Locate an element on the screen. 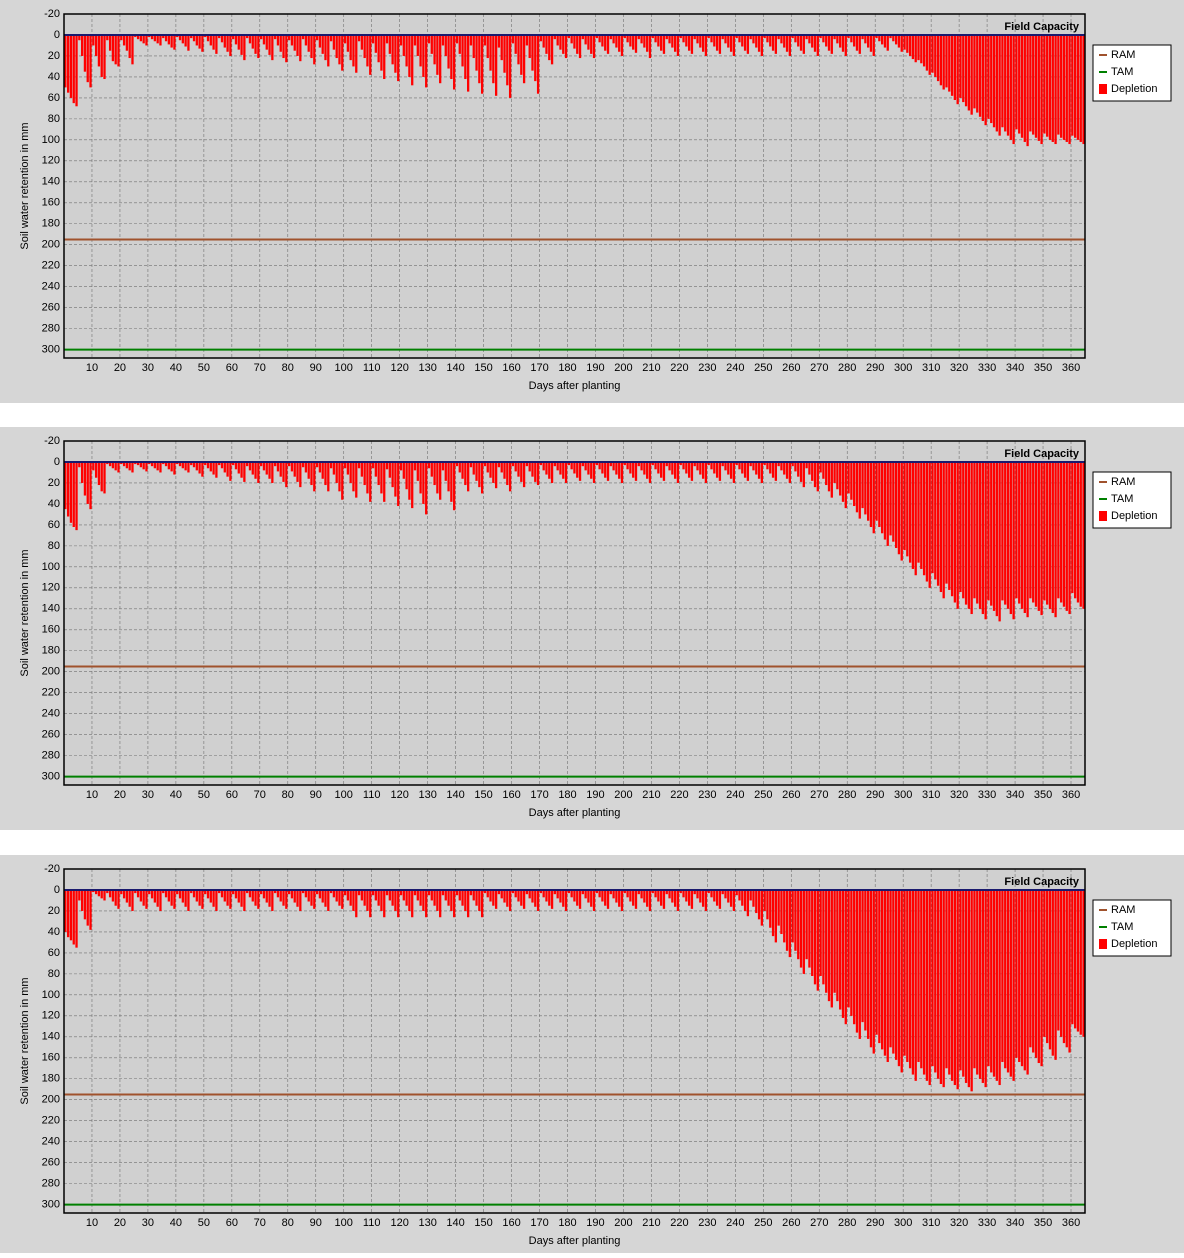 Image resolution: width=1184 pixels, height=1258 pixels. x-tick-label: 250 is located at coordinates (763, 368).